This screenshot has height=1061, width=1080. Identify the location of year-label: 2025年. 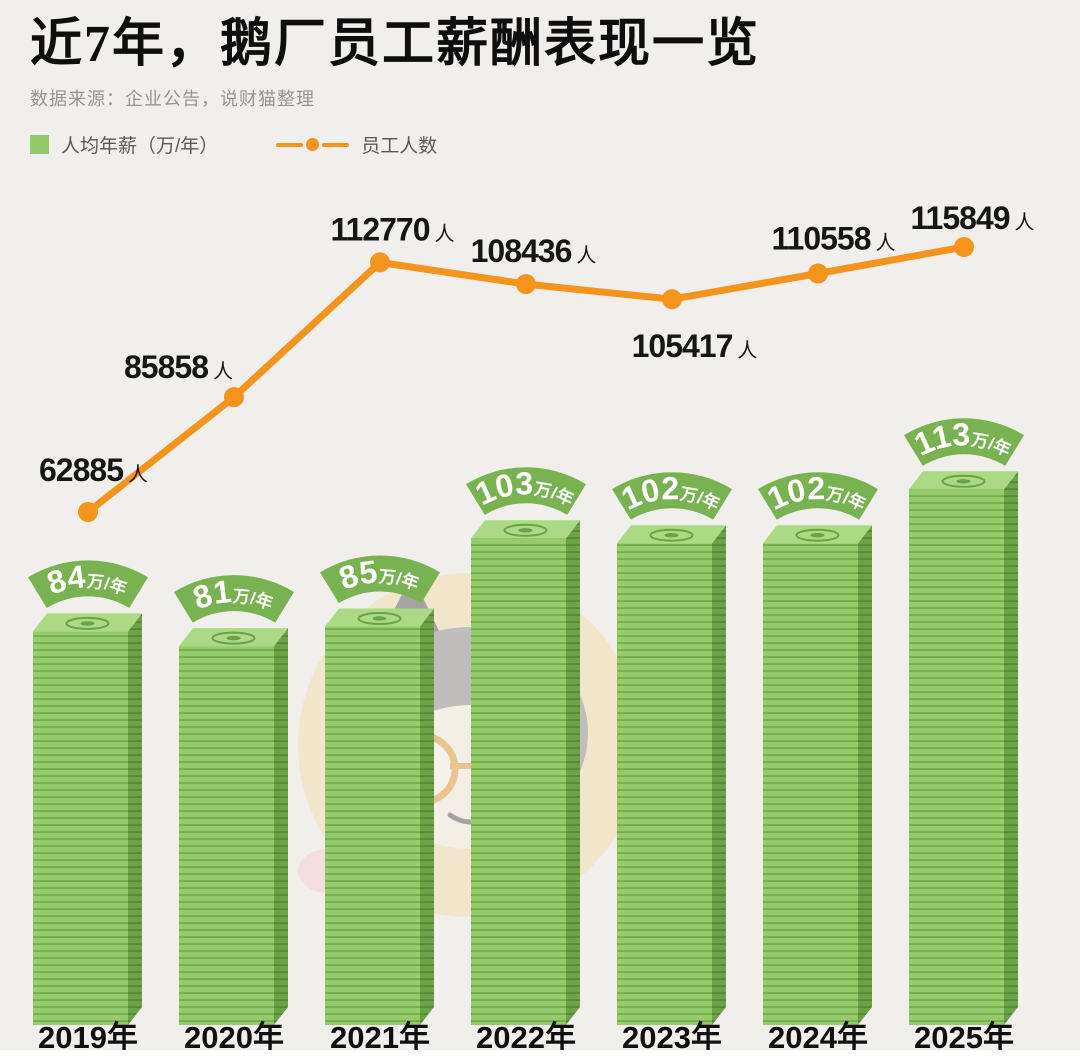
(964, 1037).